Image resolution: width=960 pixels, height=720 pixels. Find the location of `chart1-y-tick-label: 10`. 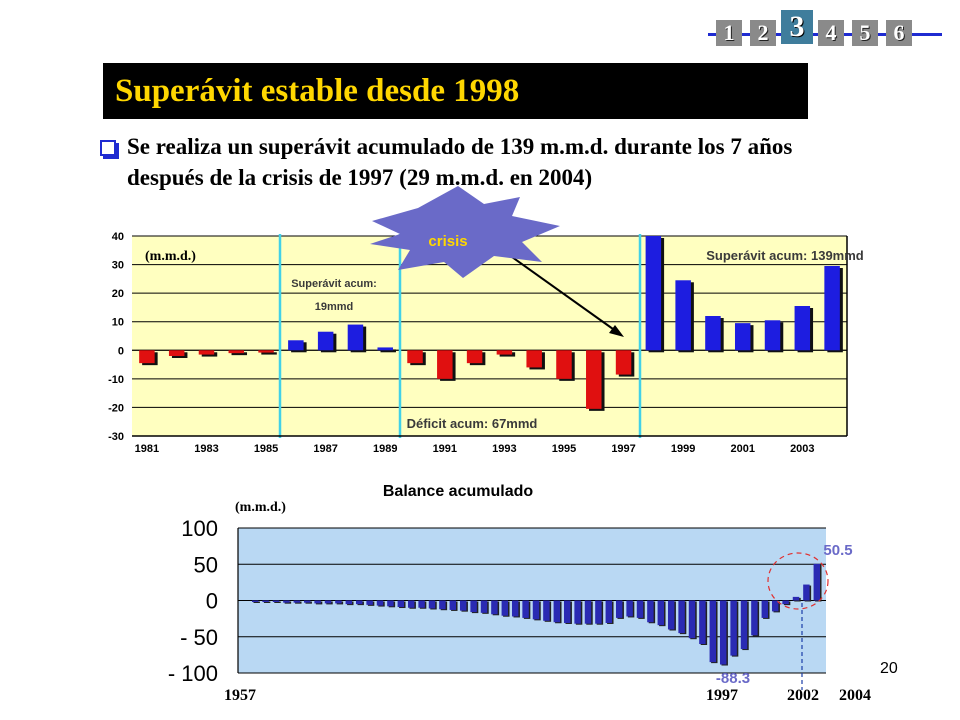

chart1-y-tick-label: 10 is located at coordinates (118, 323).